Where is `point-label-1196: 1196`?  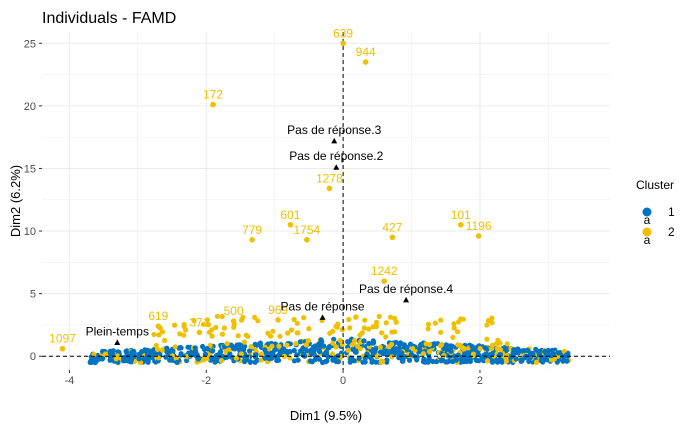
point-label-1196: 1196 is located at coordinates (479, 226).